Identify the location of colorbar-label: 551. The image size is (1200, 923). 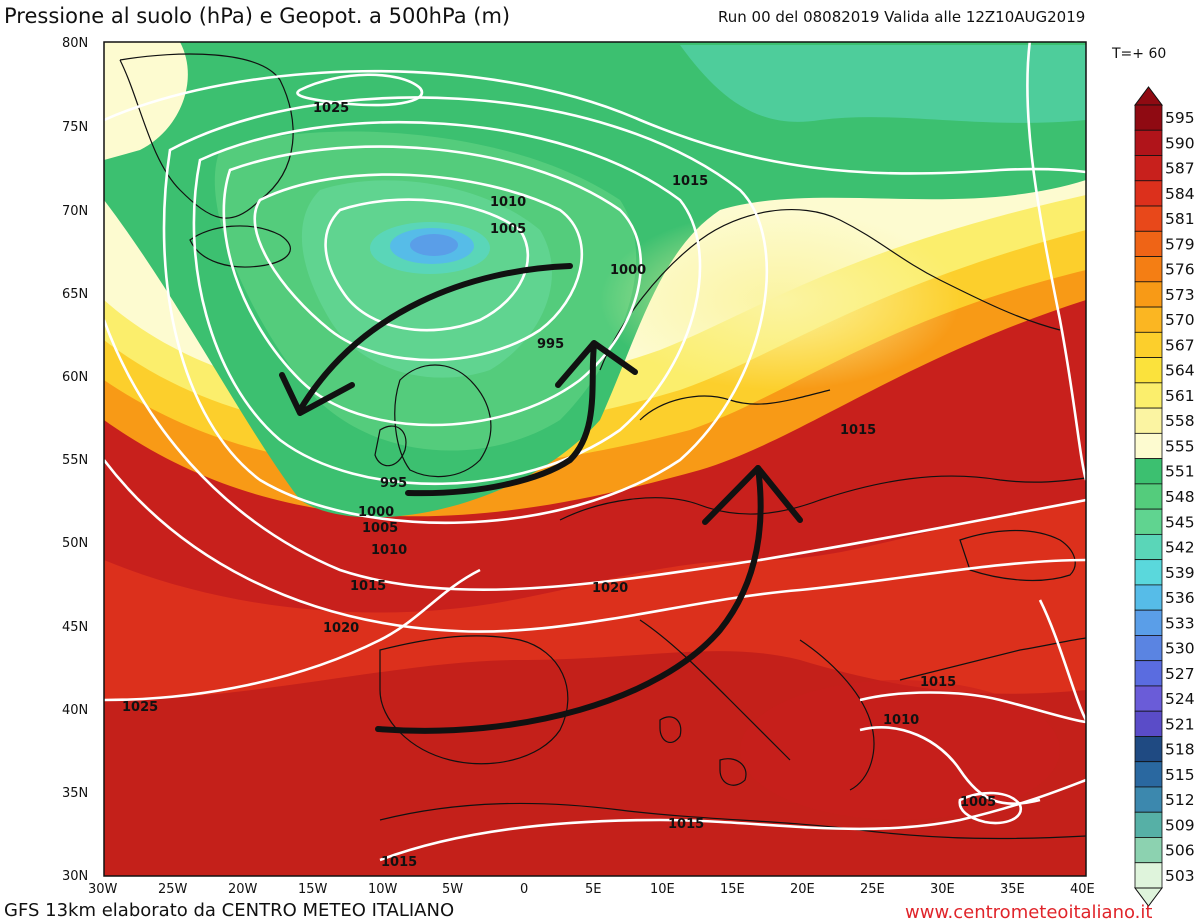
(1180, 472).